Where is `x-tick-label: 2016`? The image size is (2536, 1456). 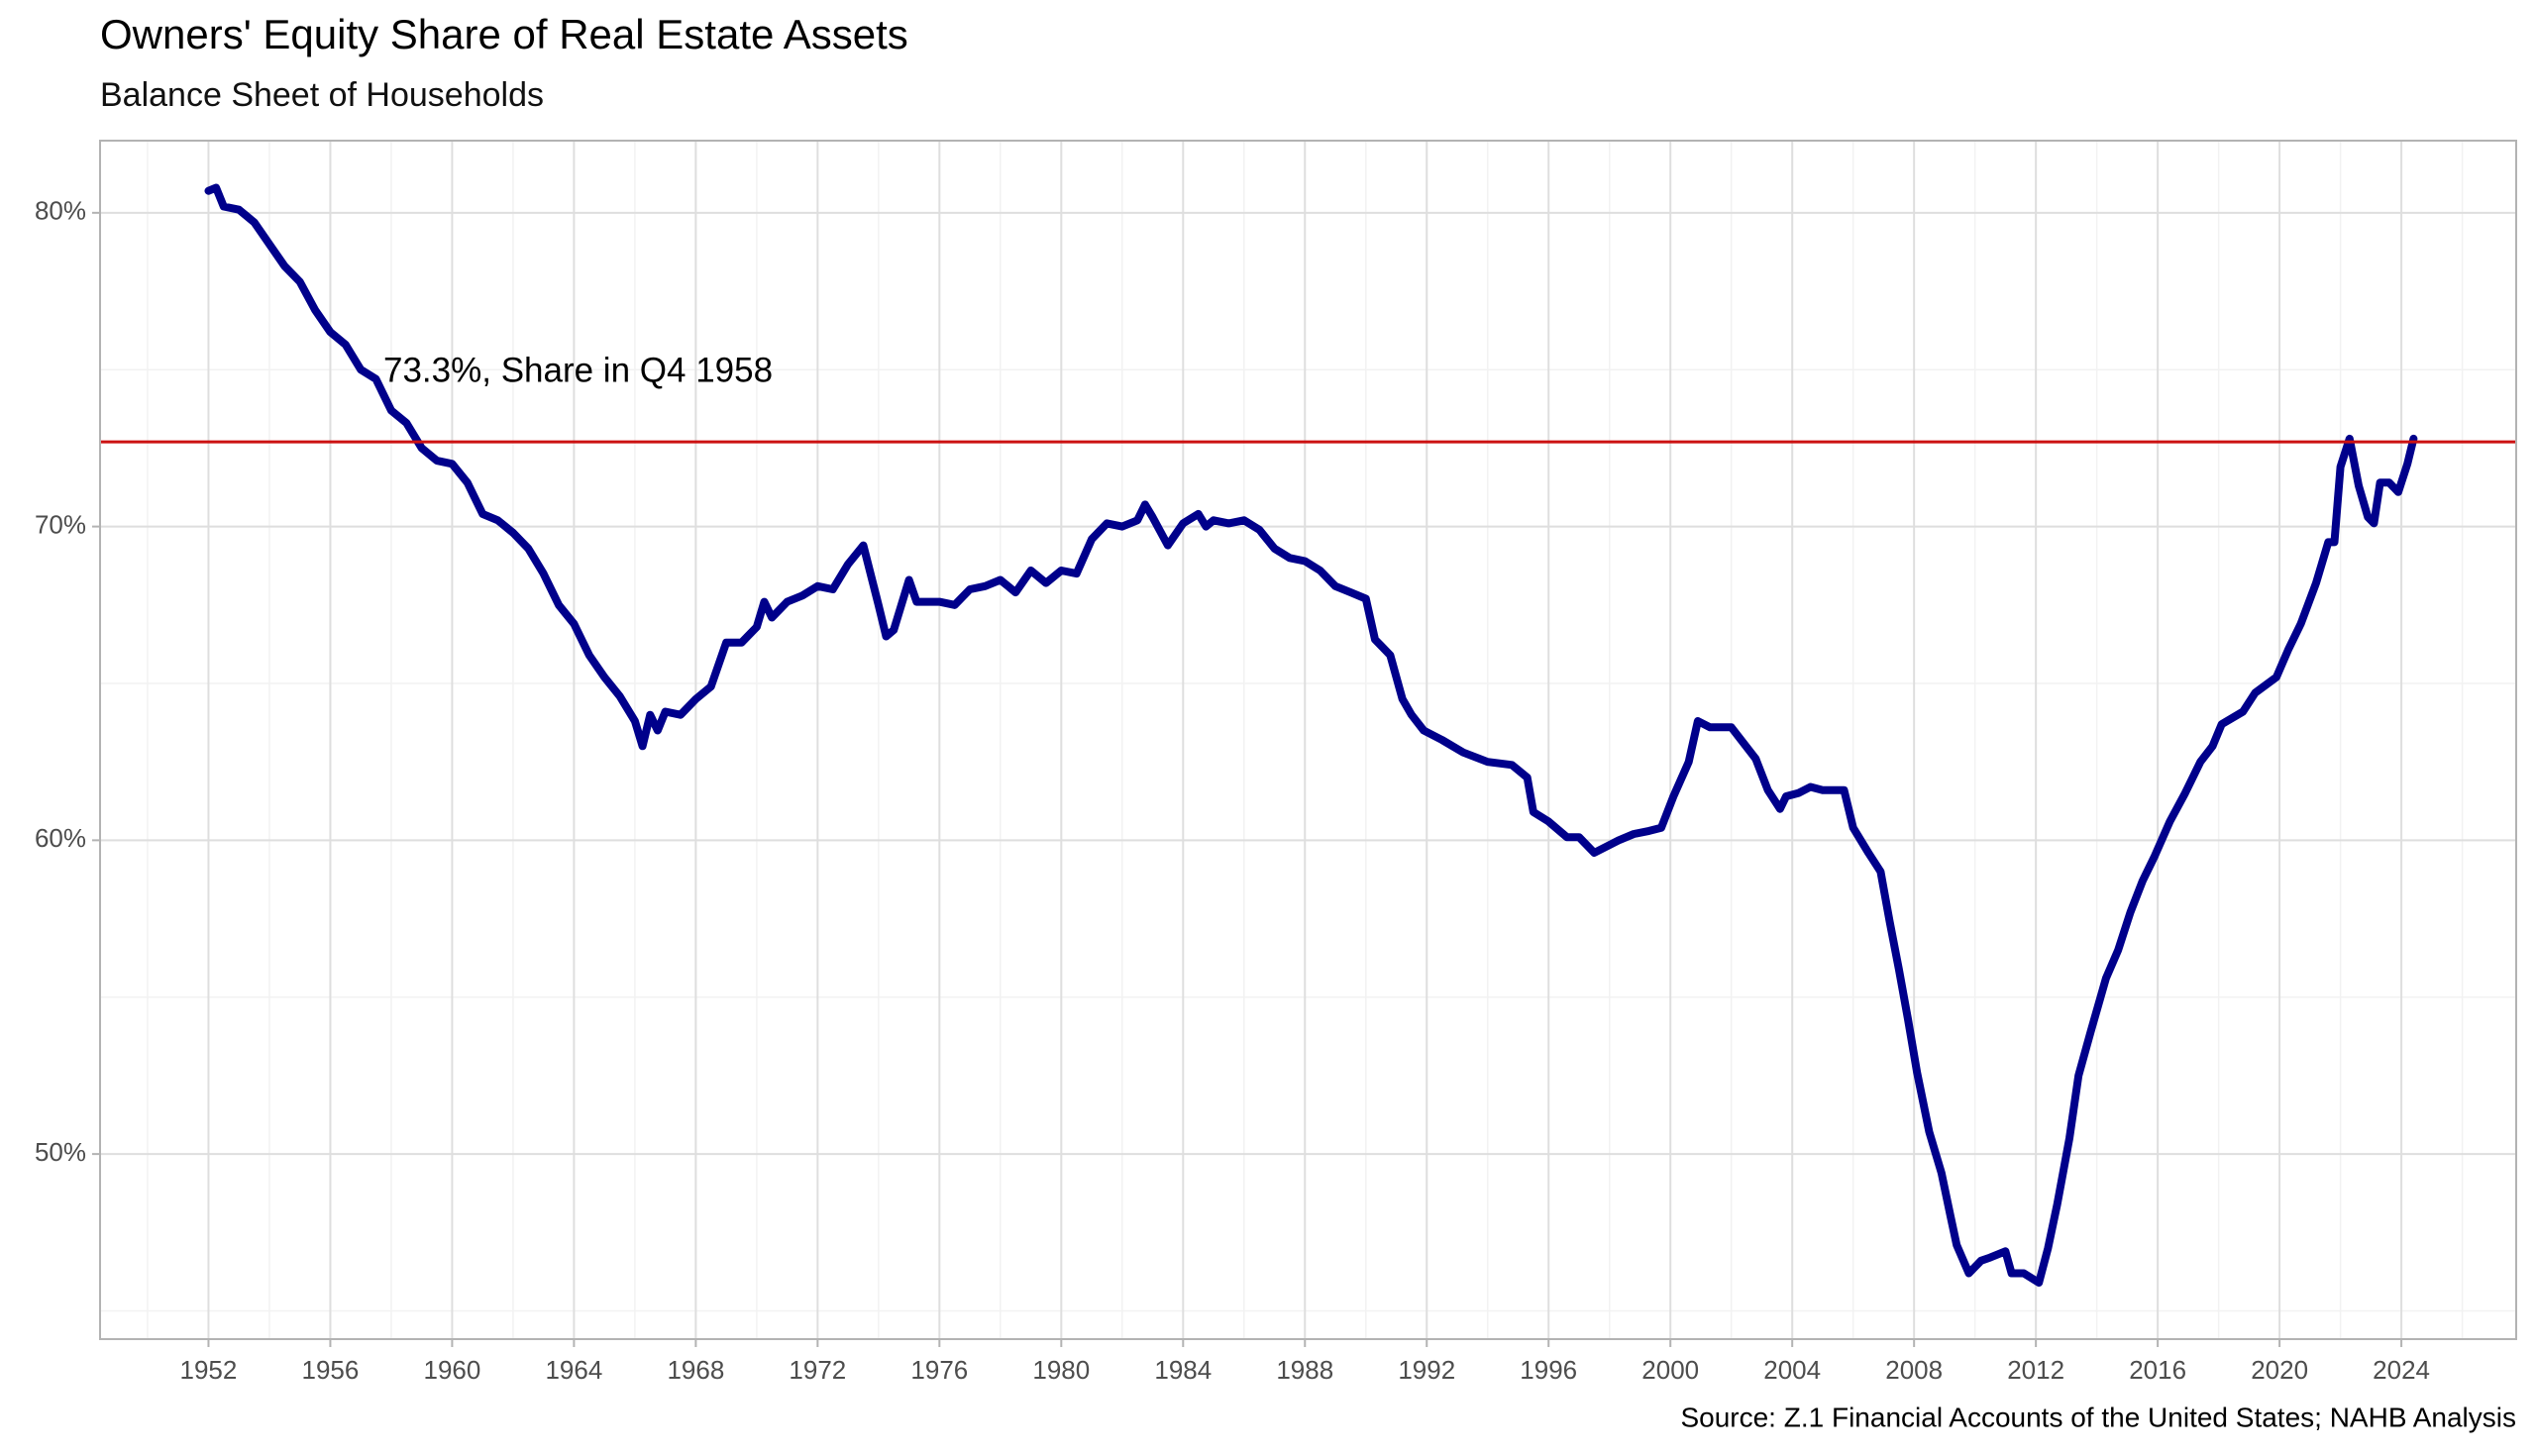 x-tick-label: 2016 is located at coordinates (2157, 1370).